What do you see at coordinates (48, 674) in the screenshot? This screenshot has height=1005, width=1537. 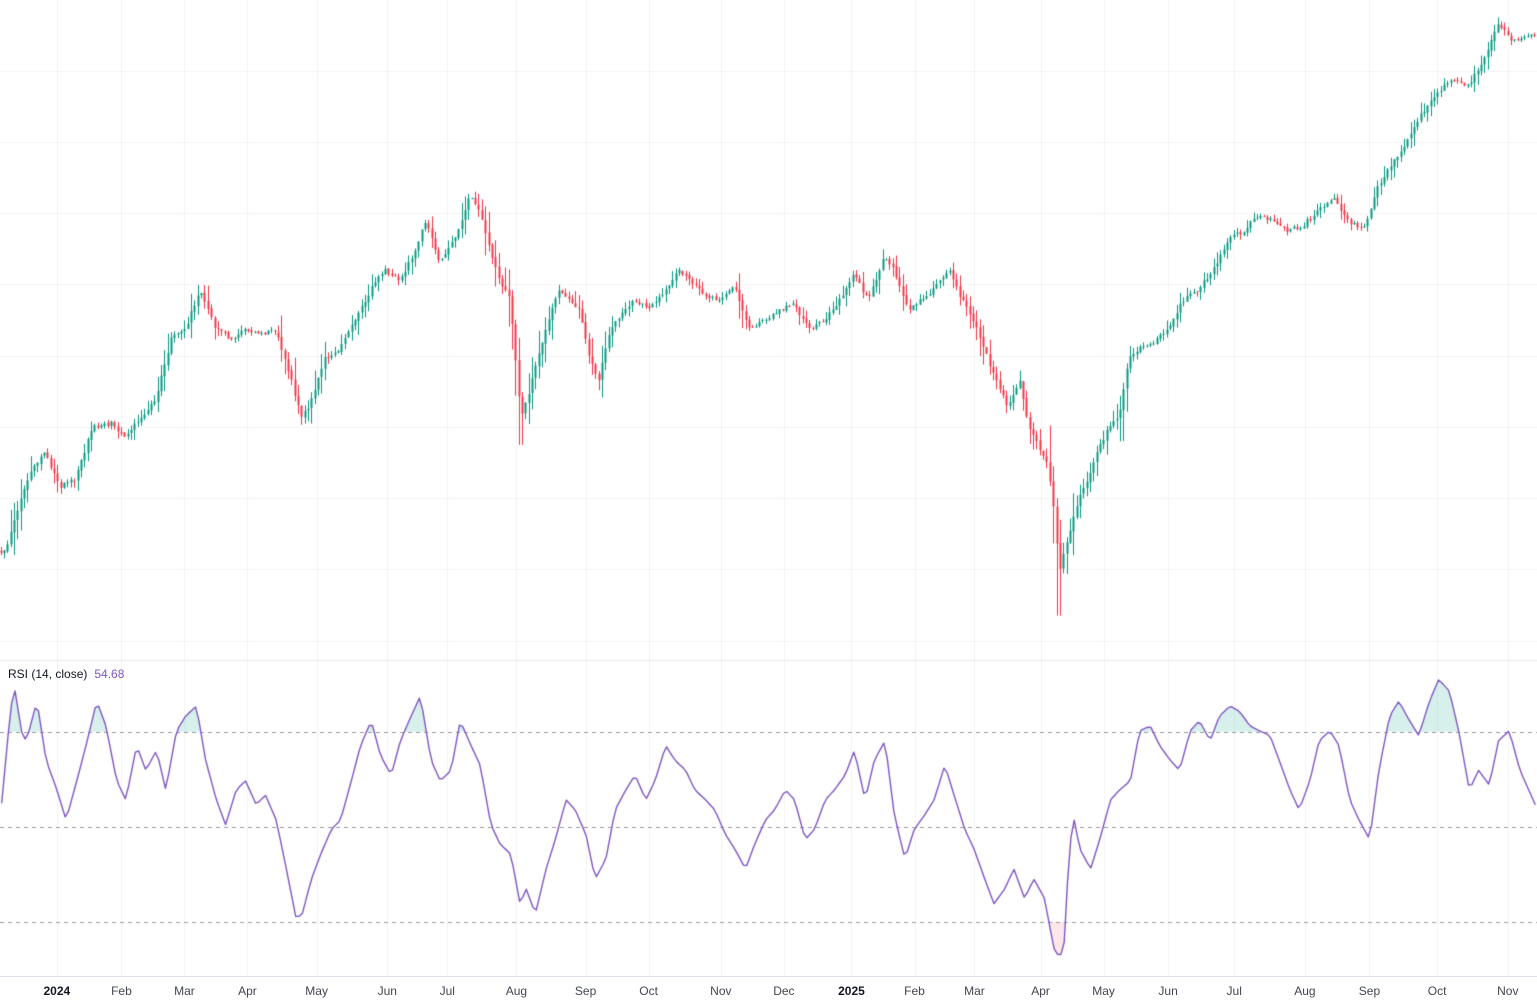 I see `rsi-indicator-title: RSI (14, close)` at bounding box center [48, 674].